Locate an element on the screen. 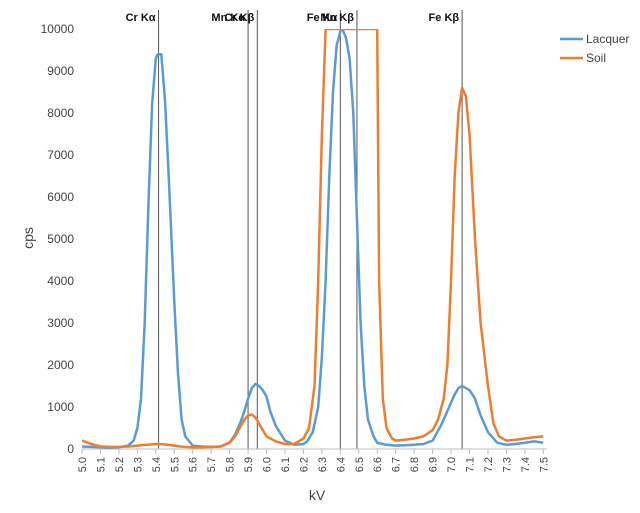  x-tick-label: 7.0 is located at coordinates (452, 464).